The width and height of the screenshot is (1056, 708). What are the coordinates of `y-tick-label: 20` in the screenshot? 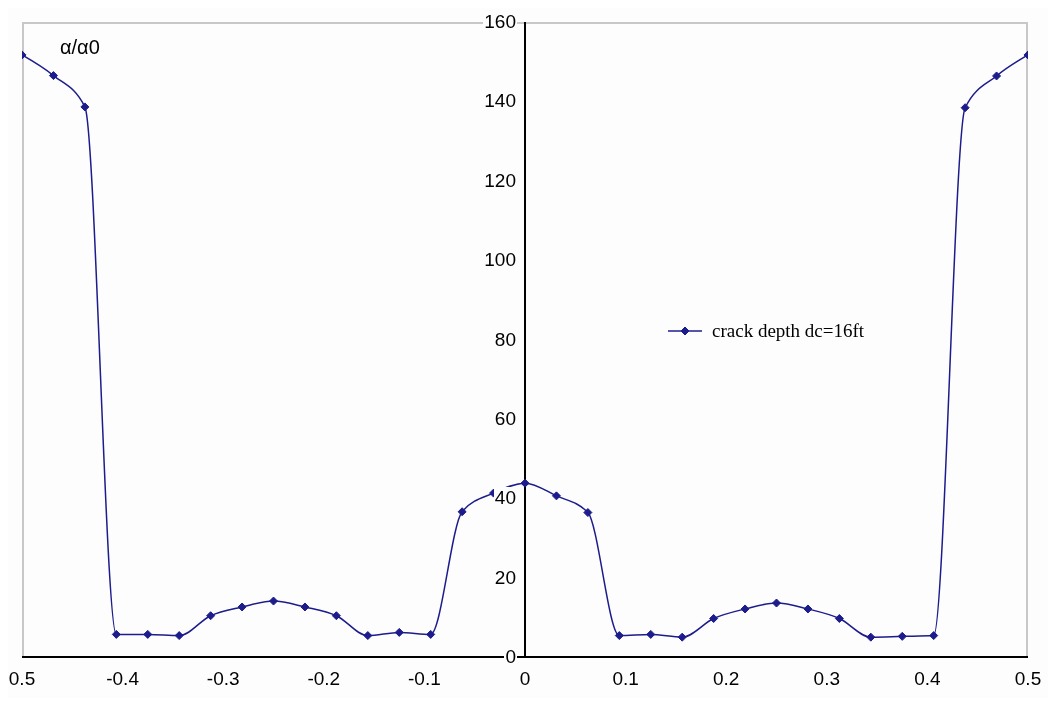 It's located at (505, 577).